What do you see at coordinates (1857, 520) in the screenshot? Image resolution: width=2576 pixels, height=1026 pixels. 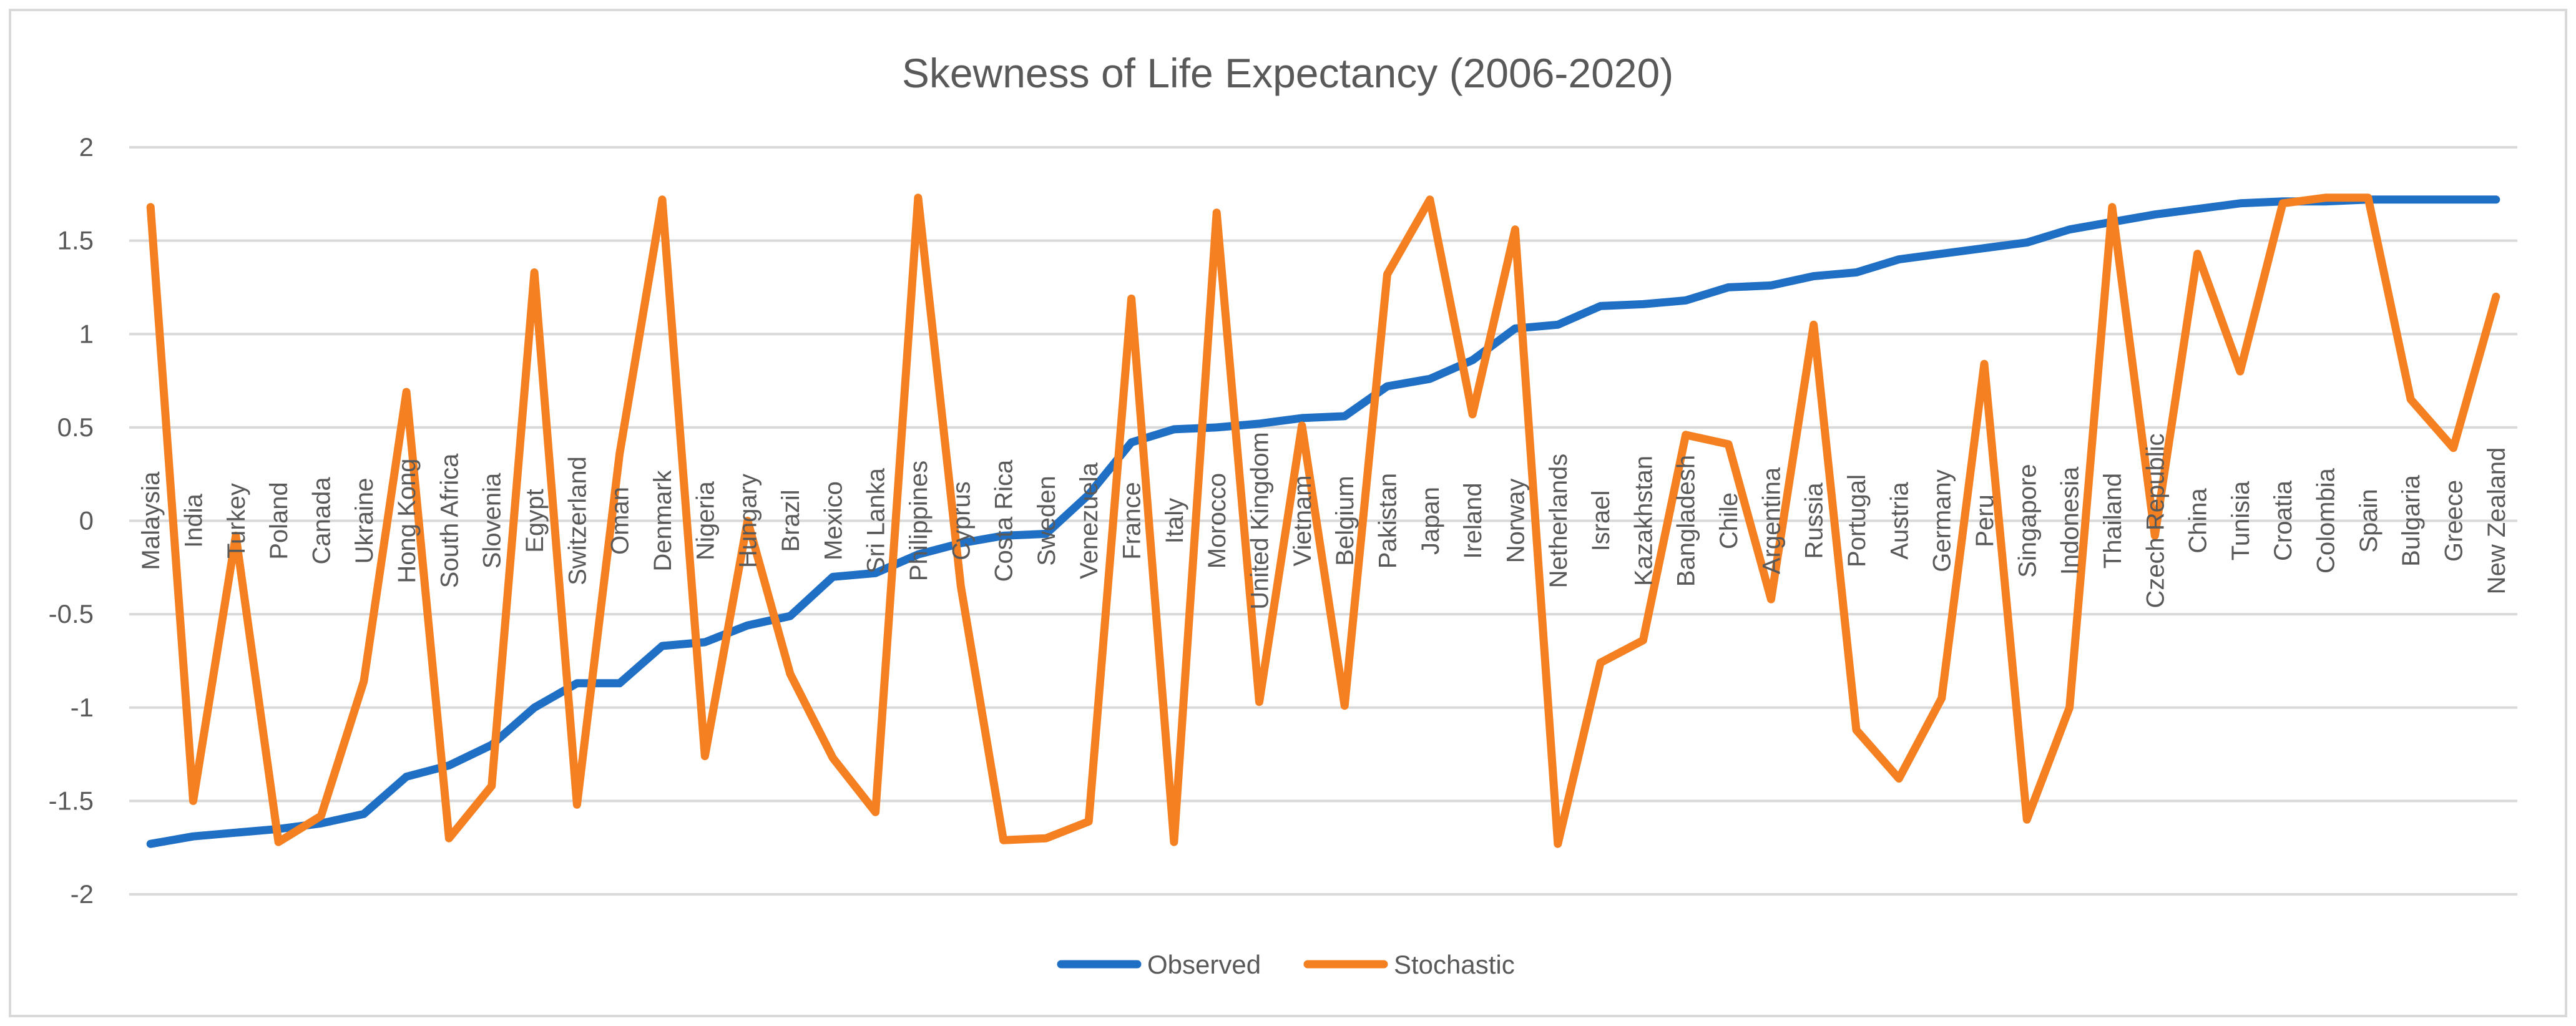 I see `x-tick-label: Portugal` at bounding box center [1857, 520].